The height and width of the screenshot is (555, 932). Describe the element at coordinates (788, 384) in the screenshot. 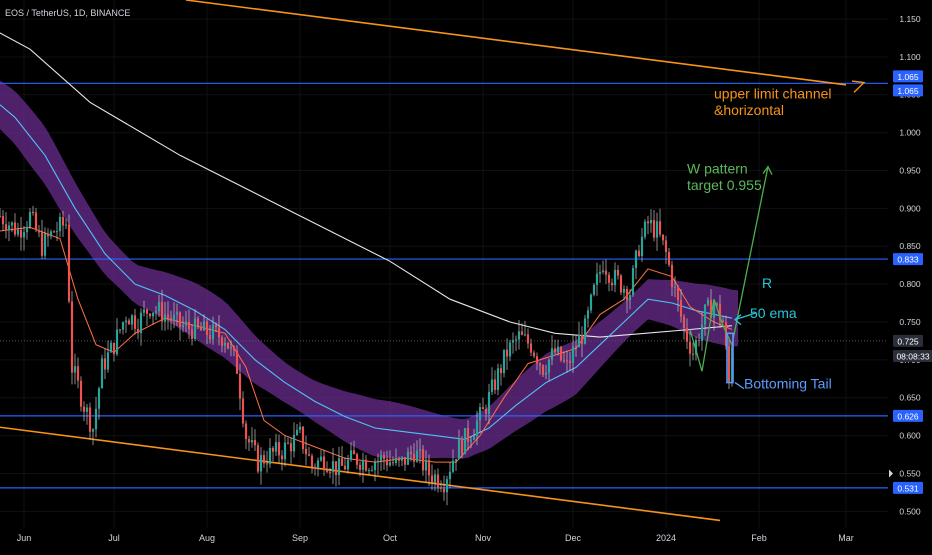

I see `annotation-text: Bottoming Tail` at that location.